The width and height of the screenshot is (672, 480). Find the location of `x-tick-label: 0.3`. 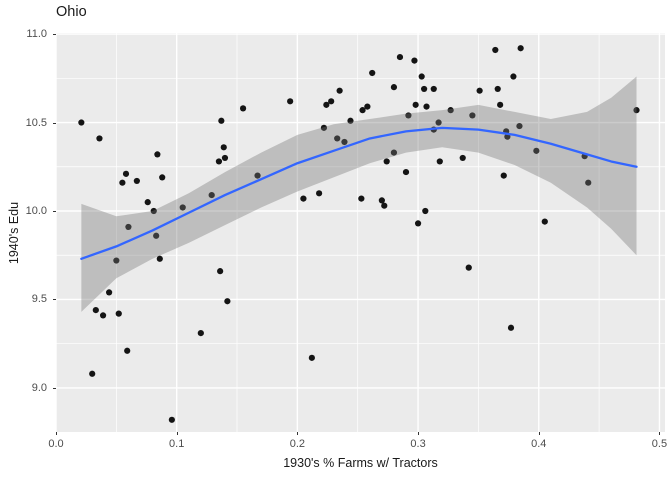

x-tick-label: 0.3 is located at coordinates (418, 444).